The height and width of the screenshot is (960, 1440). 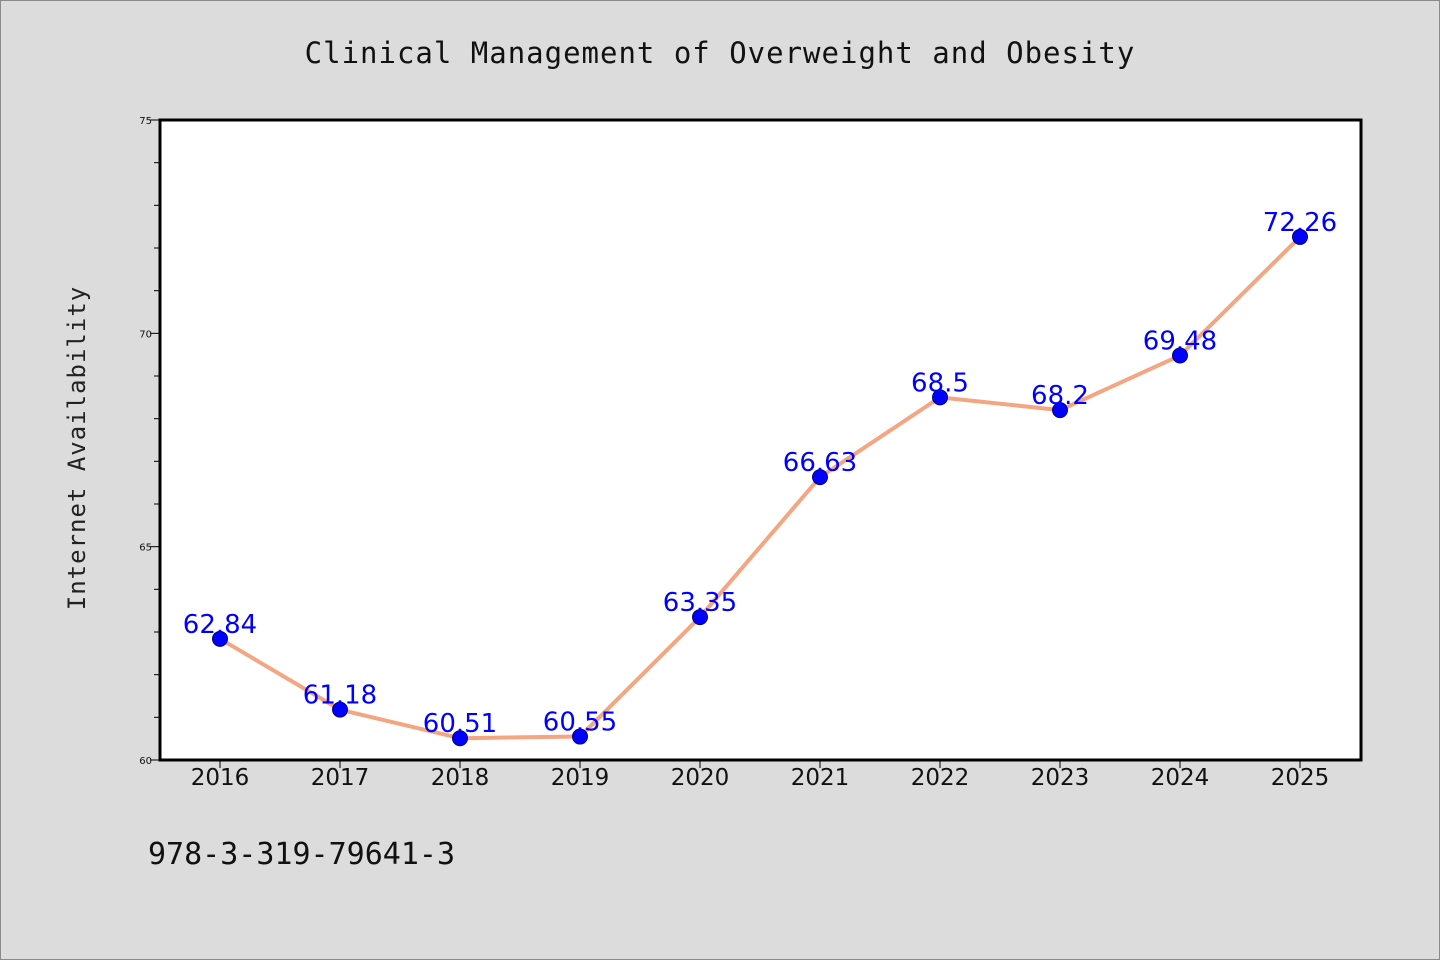 What do you see at coordinates (220, 625) in the screenshot?
I see `data-label: 62.84` at bounding box center [220, 625].